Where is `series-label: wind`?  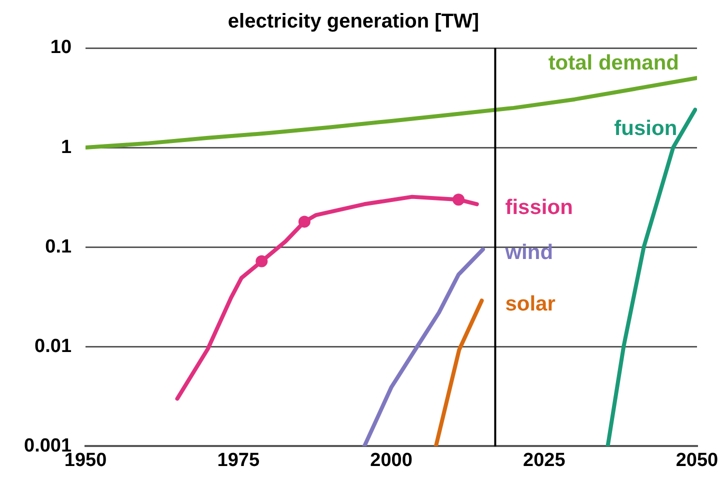
series-label: wind is located at coordinates (529, 252).